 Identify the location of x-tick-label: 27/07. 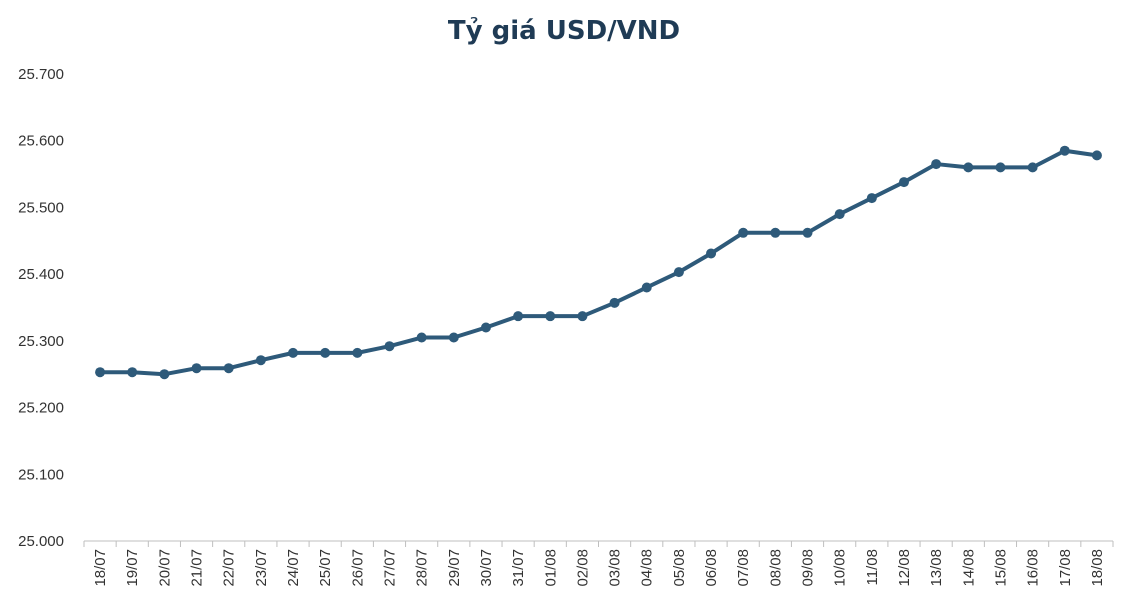
(389, 568).